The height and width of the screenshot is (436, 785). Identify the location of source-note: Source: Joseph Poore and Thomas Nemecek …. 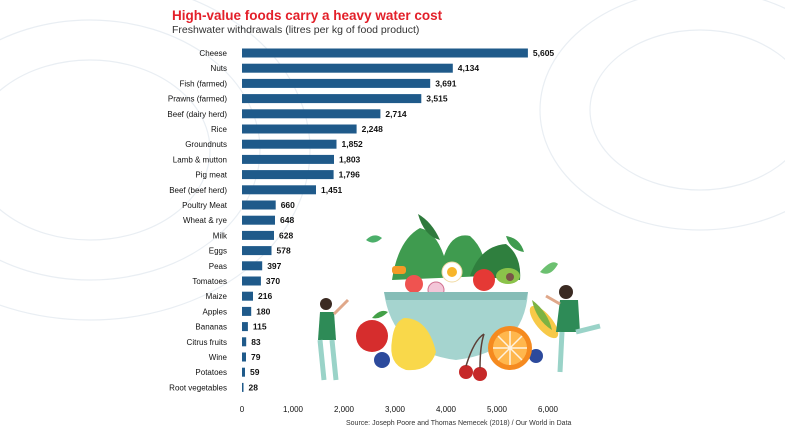
(459, 423).